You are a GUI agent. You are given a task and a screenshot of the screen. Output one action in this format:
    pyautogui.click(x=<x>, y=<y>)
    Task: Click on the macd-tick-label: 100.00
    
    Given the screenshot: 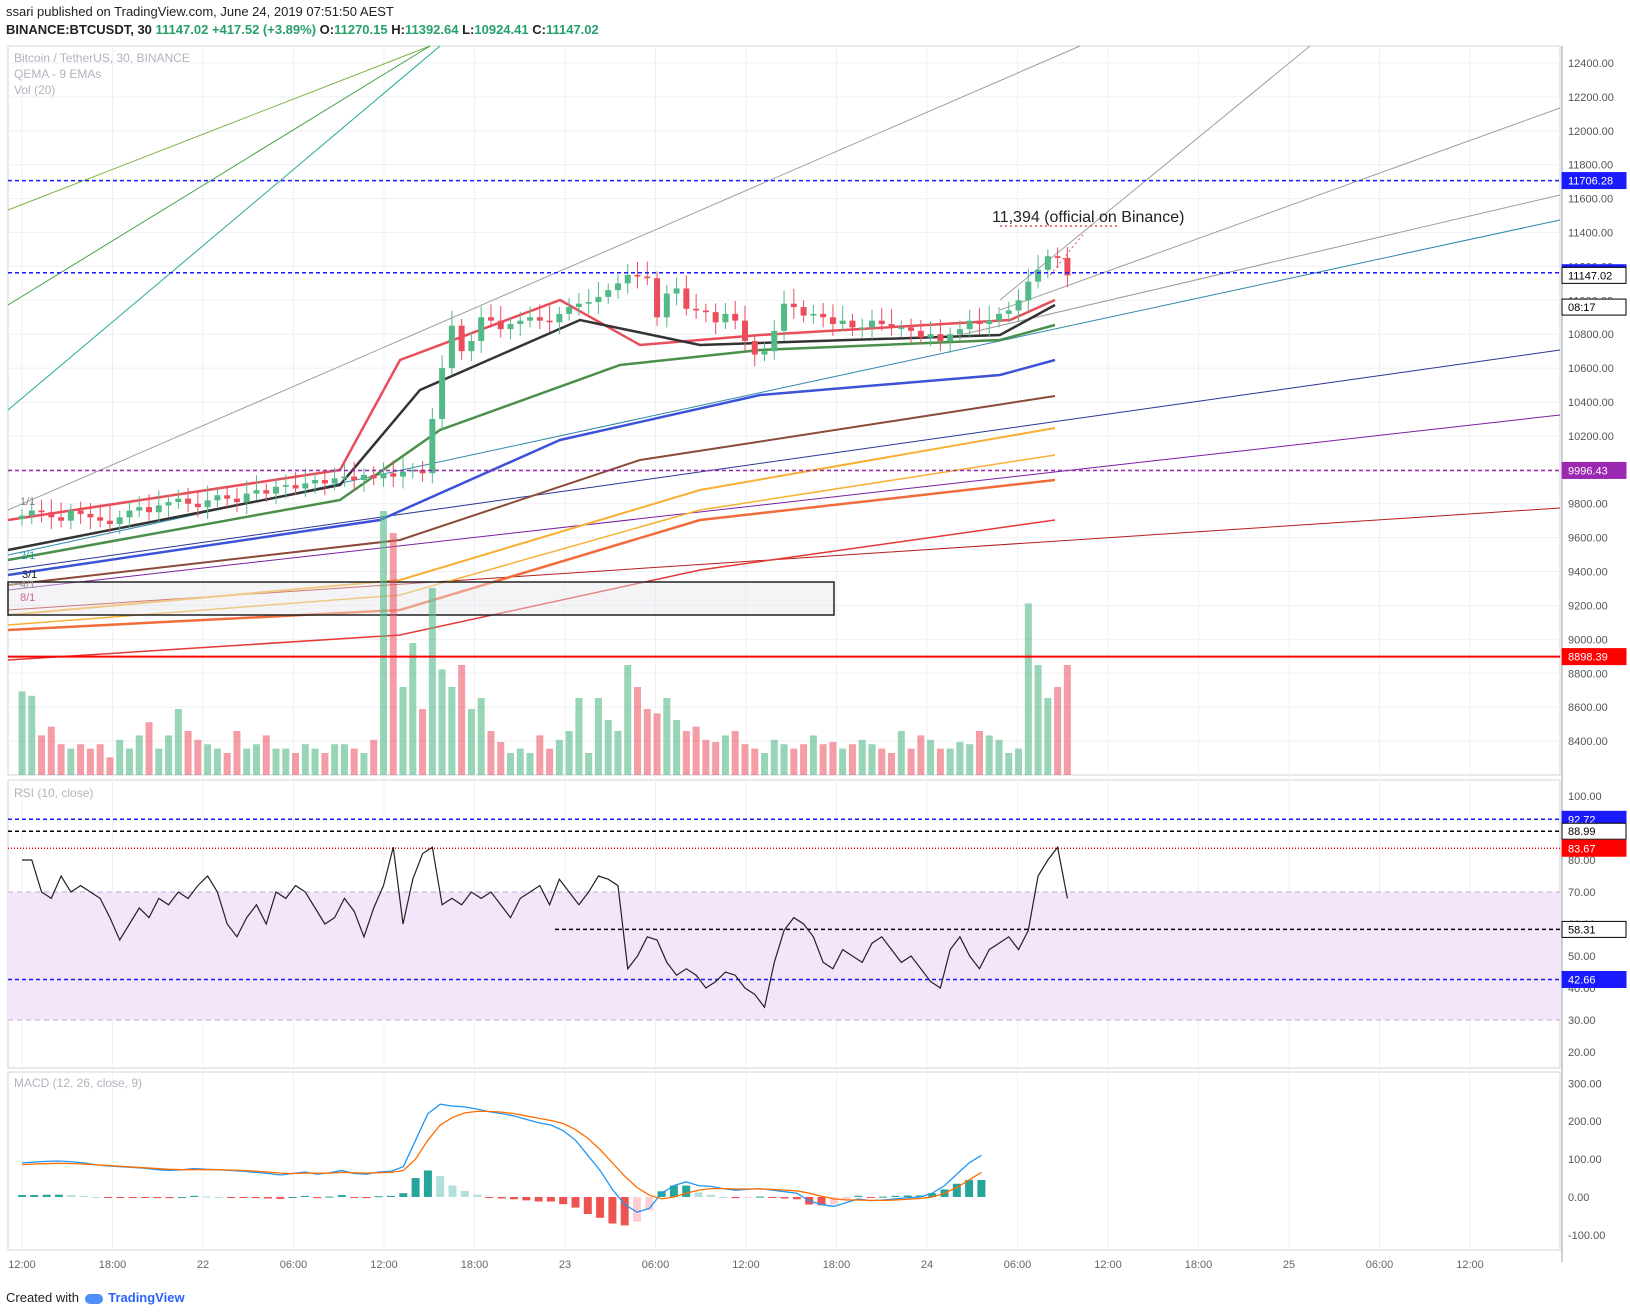 What is the action you would take?
    pyautogui.click(x=1585, y=1160)
    